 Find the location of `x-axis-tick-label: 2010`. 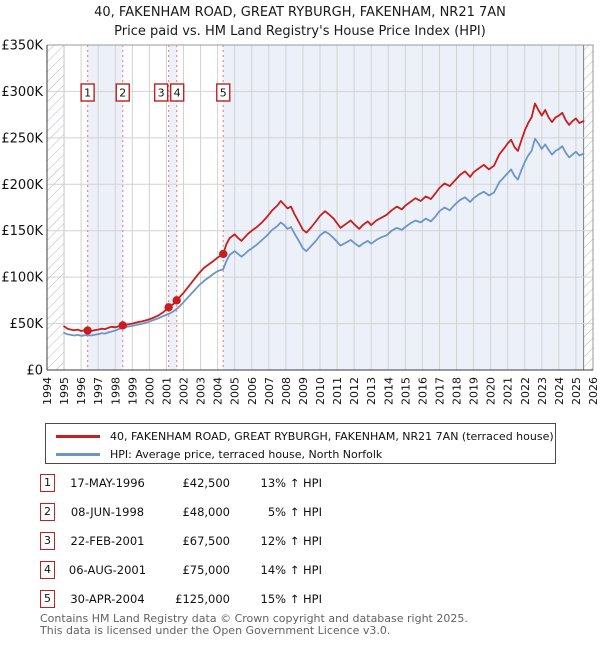

x-axis-tick-label: 2010 is located at coordinates (320, 391).